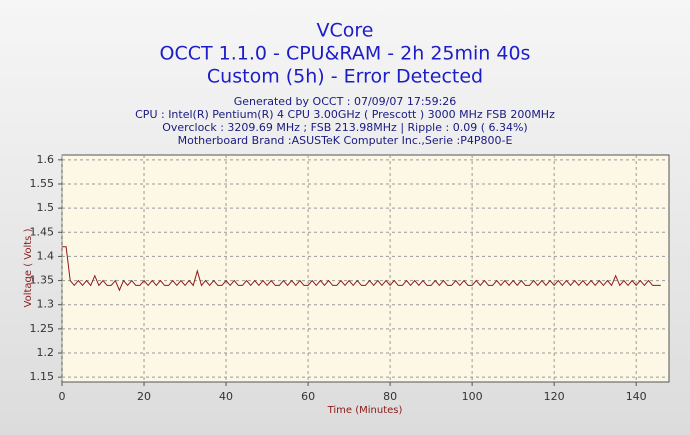 This screenshot has height=435, width=690. I want to click on x-tick-label: 140, so click(636, 396).